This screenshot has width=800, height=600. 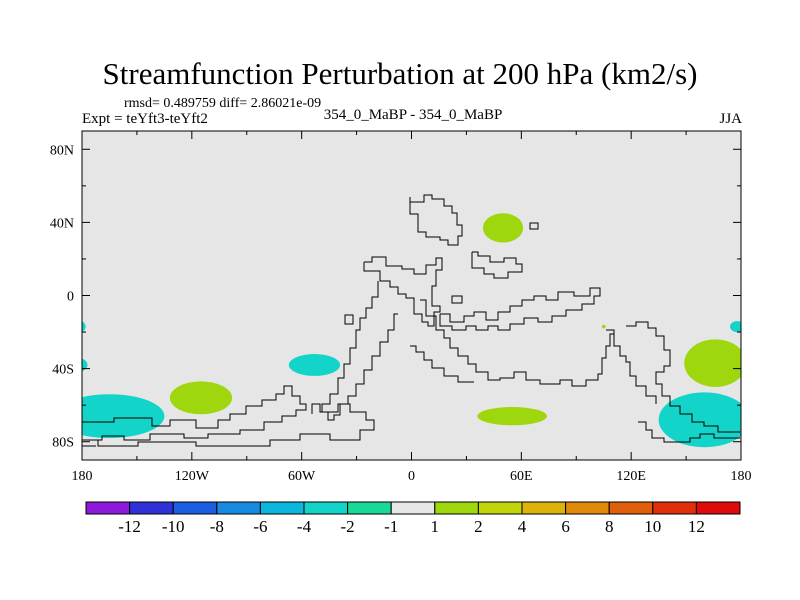 What do you see at coordinates (62, 150) in the screenshot?
I see `y-tick-label: 80N` at bounding box center [62, 150].